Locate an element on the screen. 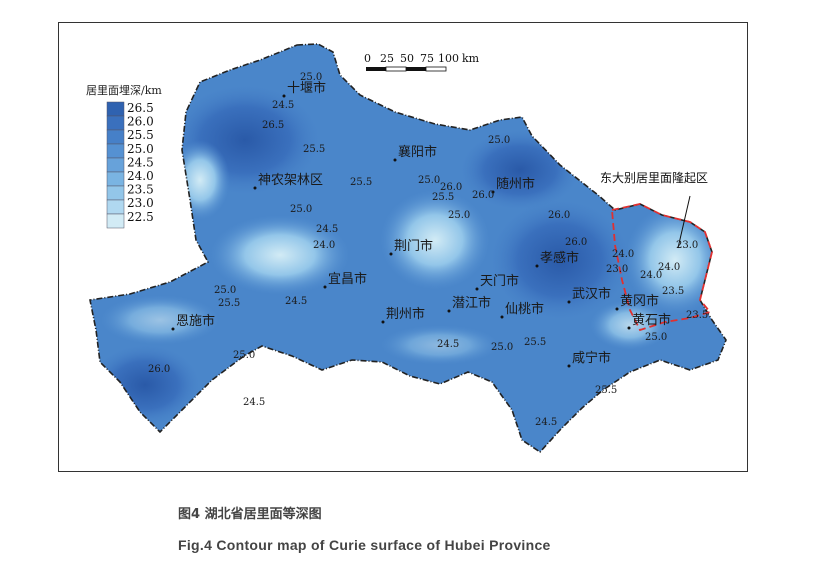 This screenshot has height=567, width=830. uplift-zone-label: 东大别居里面隆起区 is located at coordinates (654, 177).